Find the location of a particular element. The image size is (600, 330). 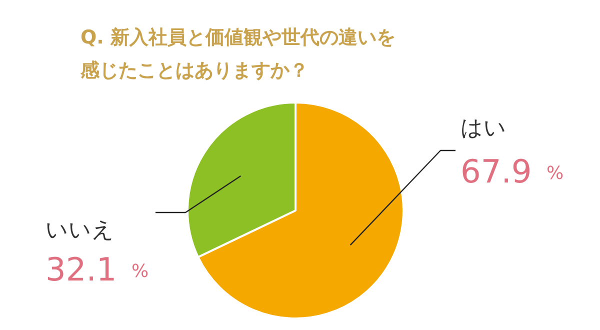

slice-label: いいえ is located at coordinates (80, 230).